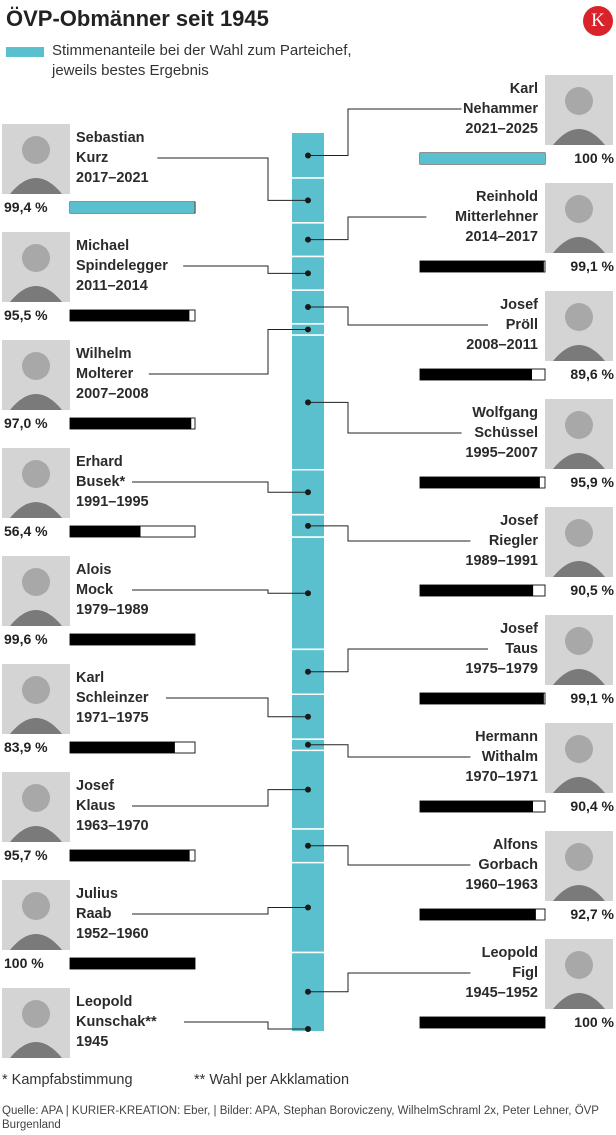 The image size is (616, 1135). What do you see at coordinates (122, 266) in the screenshot?
I see `leader-label: Spindelegger` at bounding box center [122, 266].